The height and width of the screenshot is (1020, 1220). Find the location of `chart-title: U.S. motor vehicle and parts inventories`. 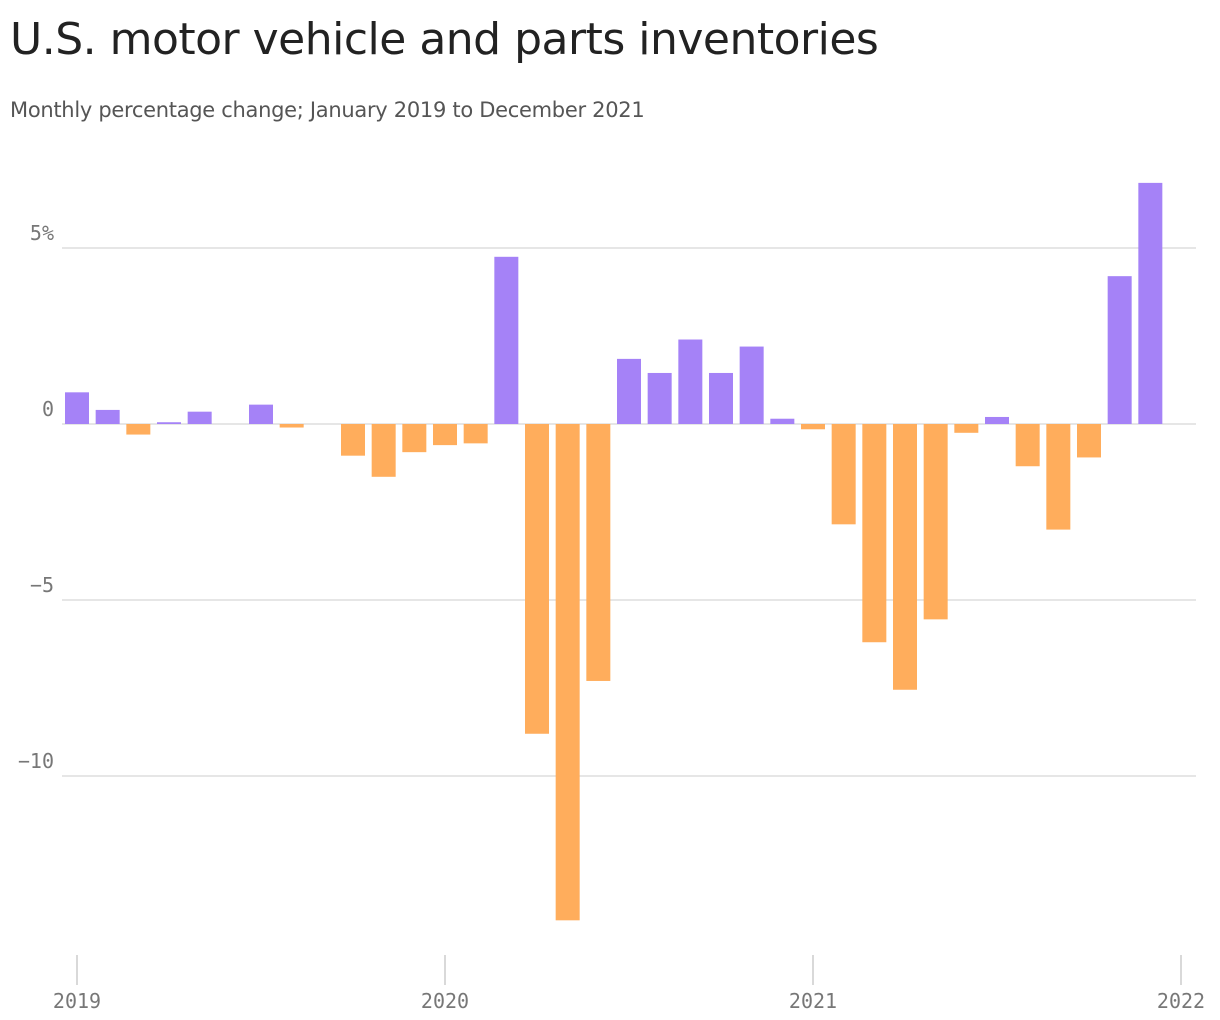

chart-title: U.S. motor vehicle and parts inventories is located at coordinates (444, 39).